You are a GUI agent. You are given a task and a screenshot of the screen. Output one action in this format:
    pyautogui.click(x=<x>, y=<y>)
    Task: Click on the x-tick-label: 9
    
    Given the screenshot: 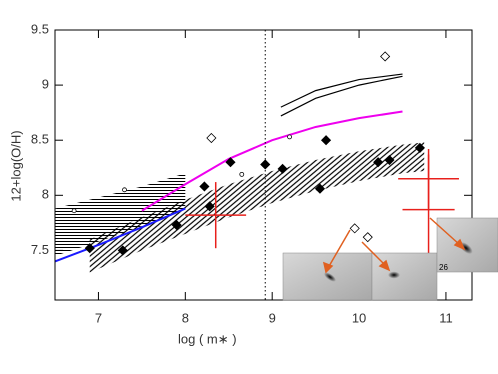 What is the action you would take?
    pyautogui.click(x=272, y=317)
    